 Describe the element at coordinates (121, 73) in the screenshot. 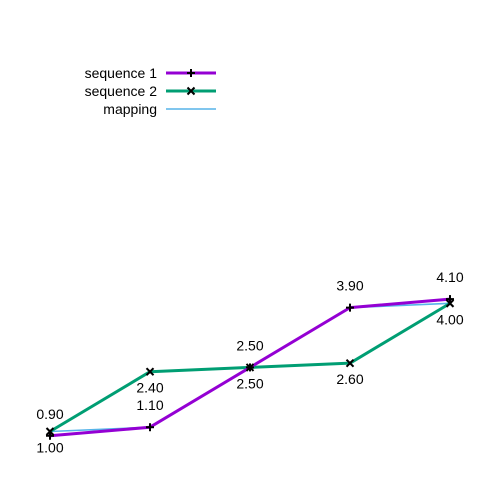

I see `legend-label-1: sequence 1` at that location.